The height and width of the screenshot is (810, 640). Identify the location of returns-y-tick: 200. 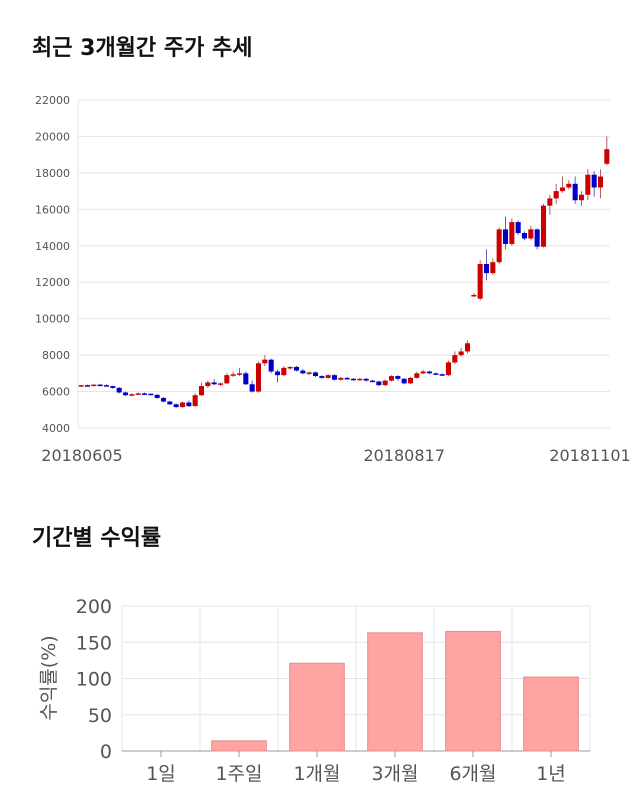
(94, 607).